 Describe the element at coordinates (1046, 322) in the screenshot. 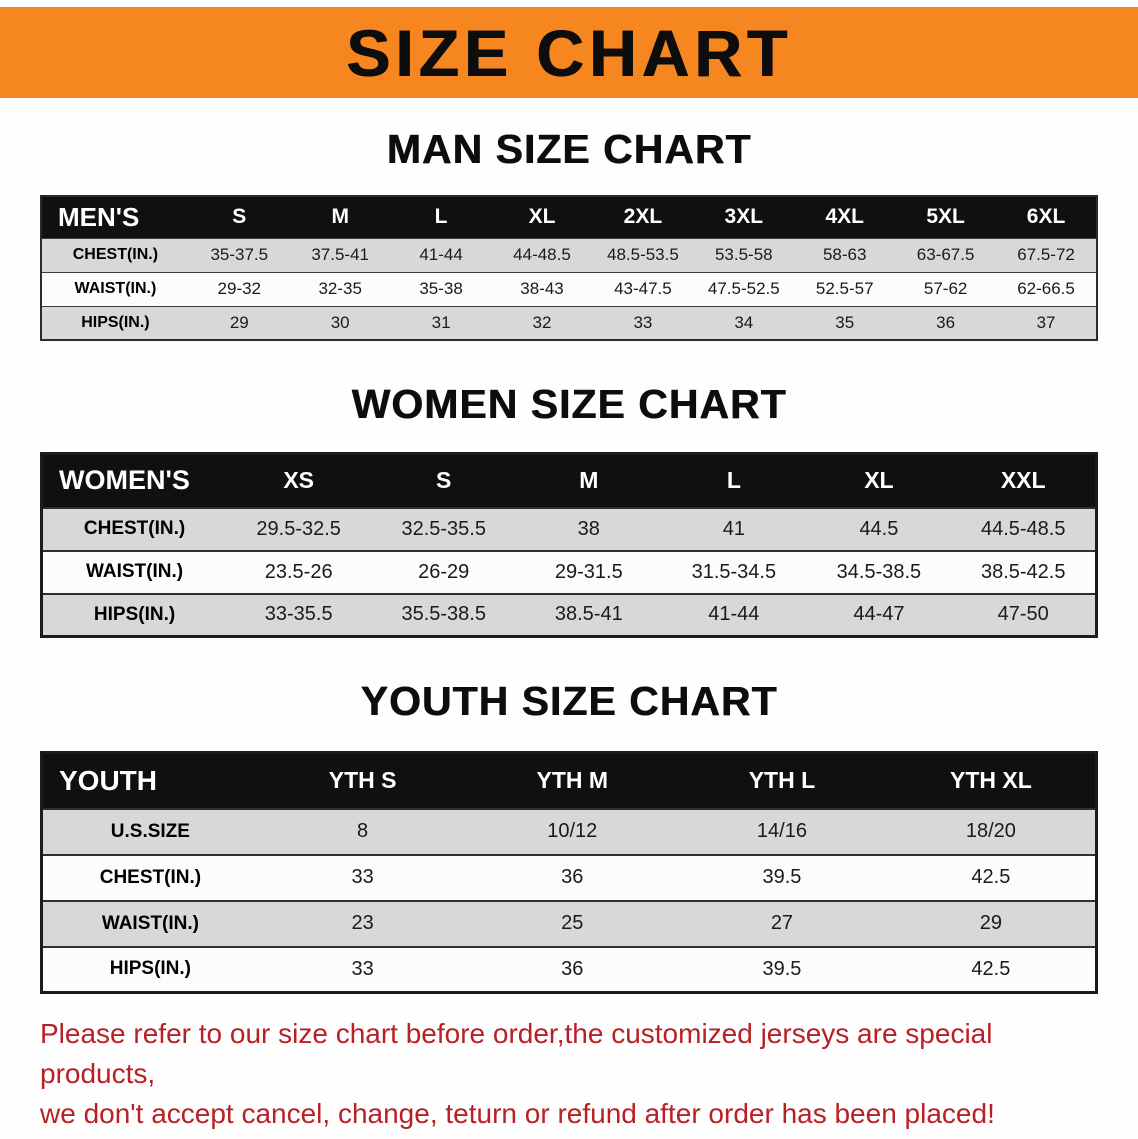

I see `table-cell: 37` at that location.